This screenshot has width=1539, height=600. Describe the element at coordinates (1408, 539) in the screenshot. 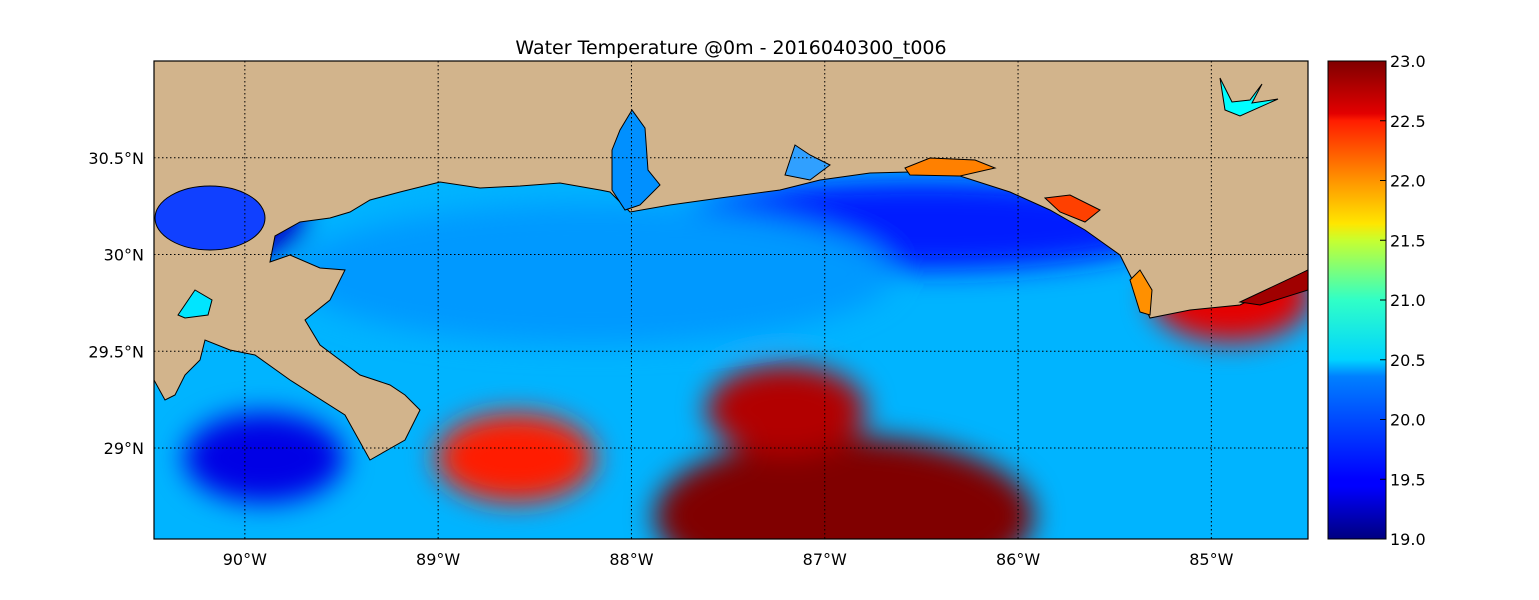

I see `colorbar-tick-label: 19.0` at that location.